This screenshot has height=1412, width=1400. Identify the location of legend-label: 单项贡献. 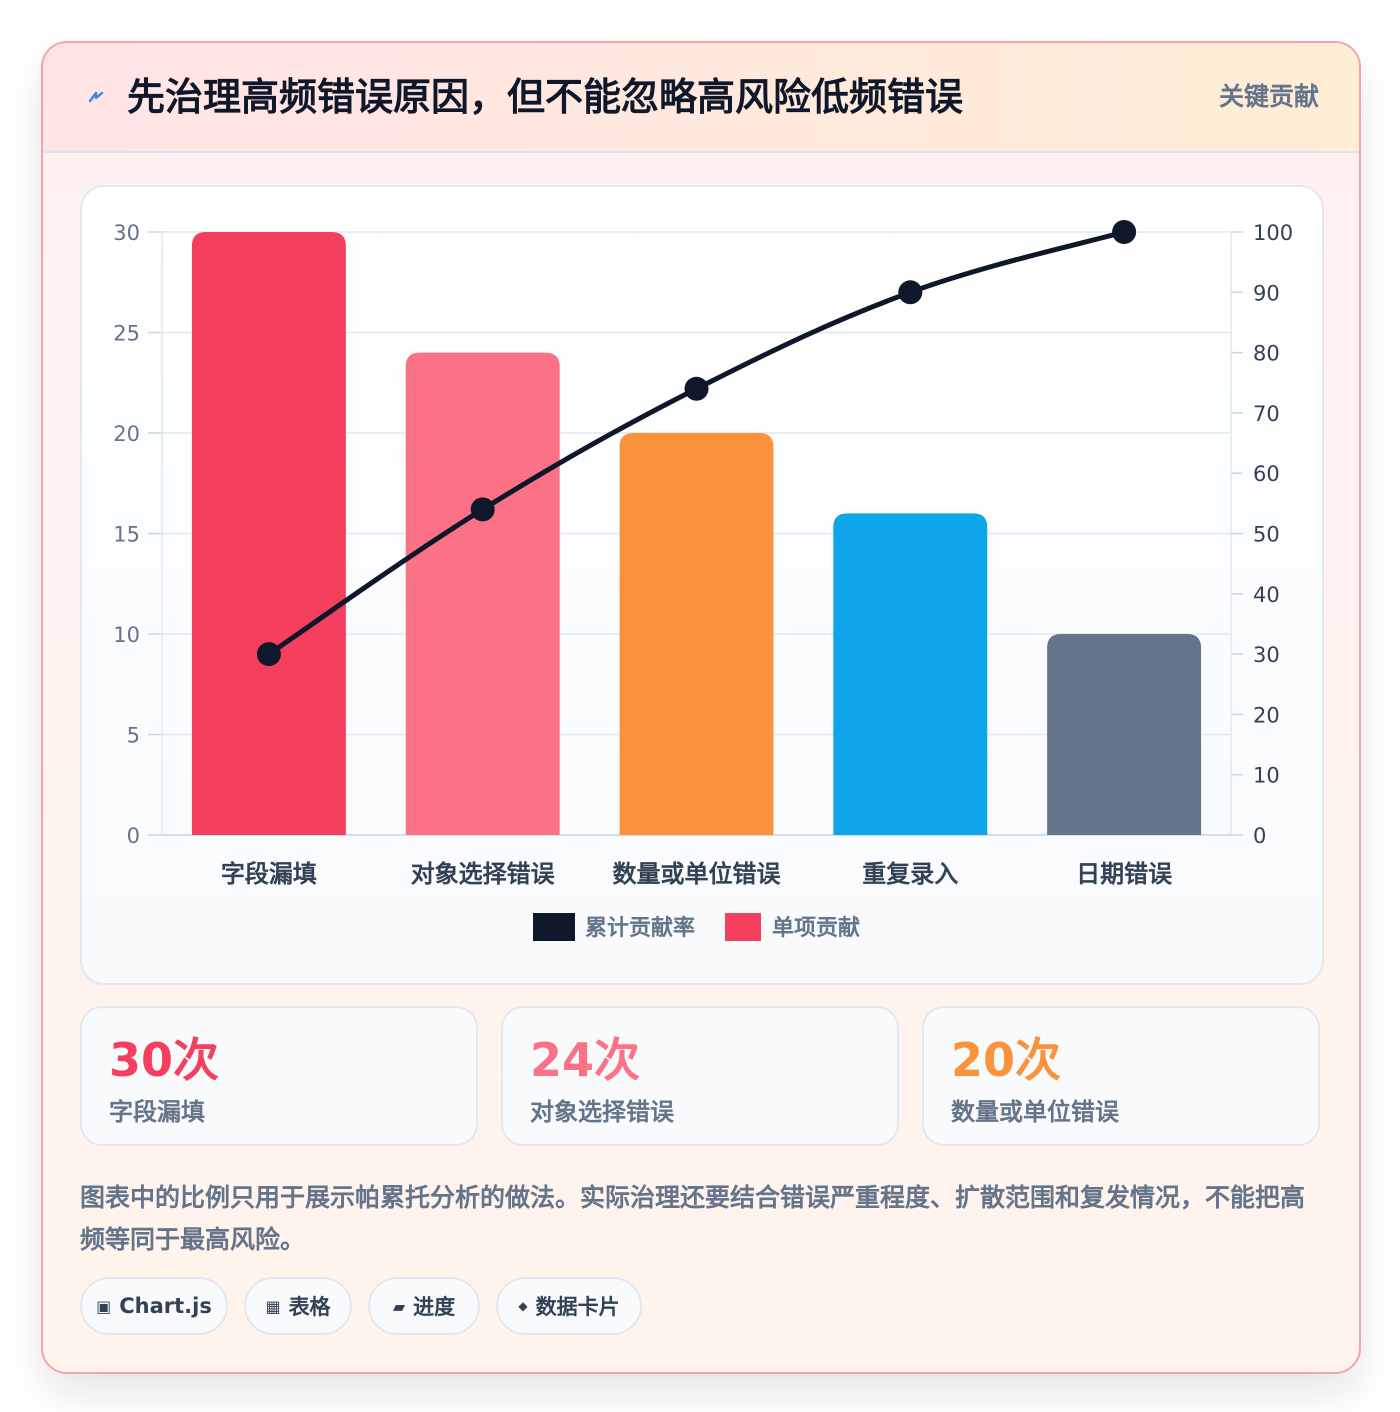
(816, 928).